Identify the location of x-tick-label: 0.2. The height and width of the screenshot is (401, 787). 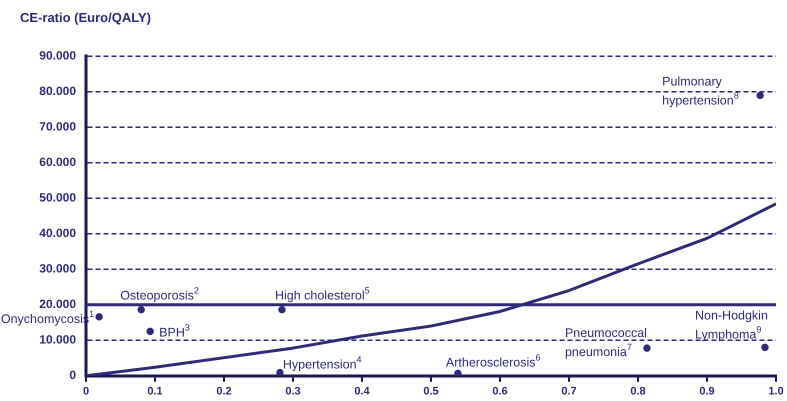
(224, 391).